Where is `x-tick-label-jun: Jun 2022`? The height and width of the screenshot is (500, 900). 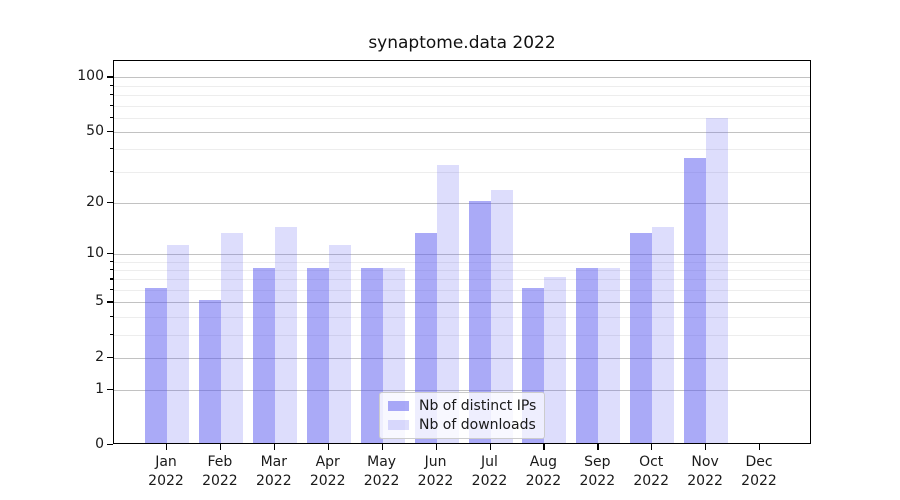
x-tick-label-jun: Jun 2022 is located at coordinates (435, 471).